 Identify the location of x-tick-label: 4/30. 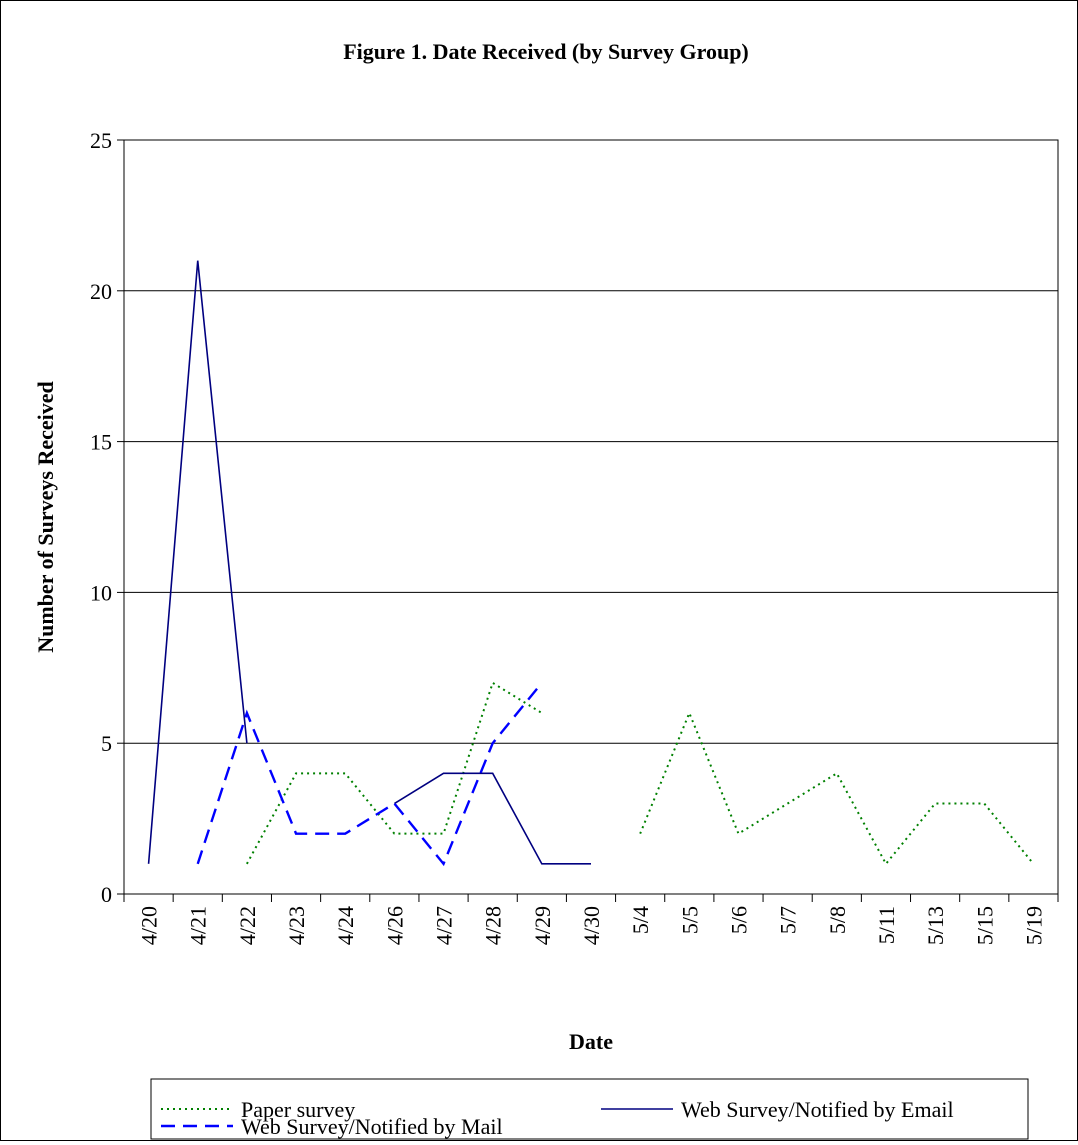
(591, 925).